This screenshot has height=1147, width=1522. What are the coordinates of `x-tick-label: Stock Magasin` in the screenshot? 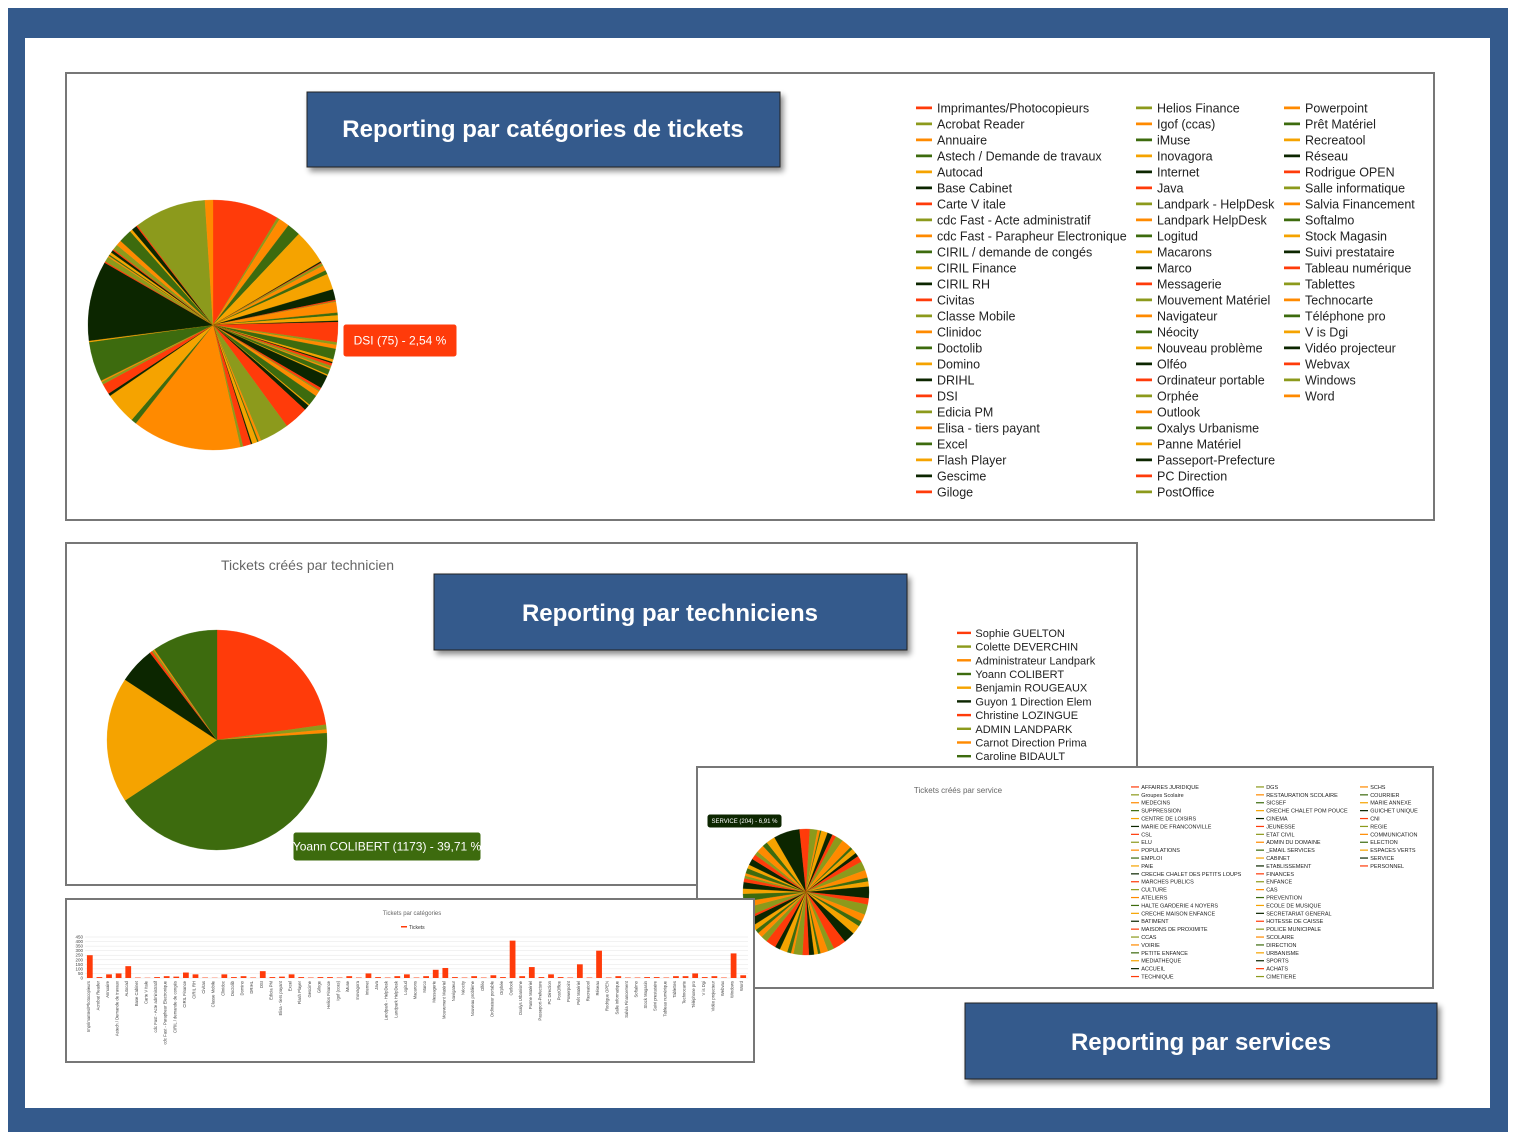 It's located at (645, 994).